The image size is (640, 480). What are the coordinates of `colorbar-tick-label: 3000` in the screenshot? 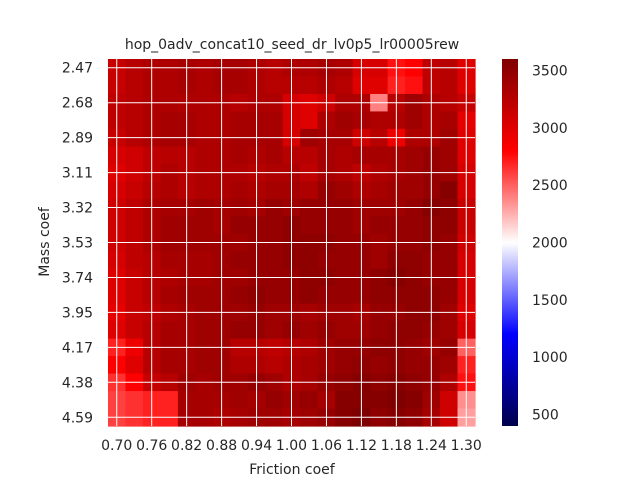 It's located at (550, 129).